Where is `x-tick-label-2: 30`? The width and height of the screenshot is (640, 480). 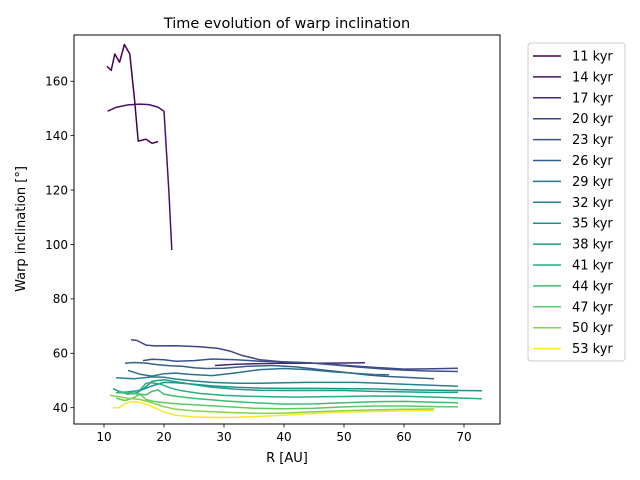
x-tick-label-2: 30 is located at coordinates (223, 437).